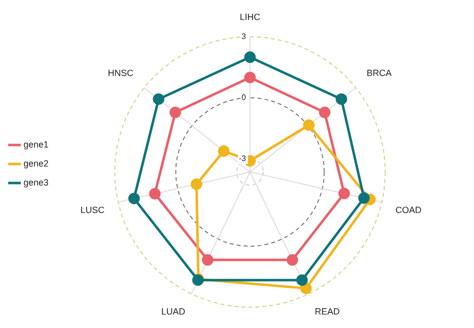 This screenshot has width=474, height=328. I want to click on spoke-label: BRCA, so click(379, 73).